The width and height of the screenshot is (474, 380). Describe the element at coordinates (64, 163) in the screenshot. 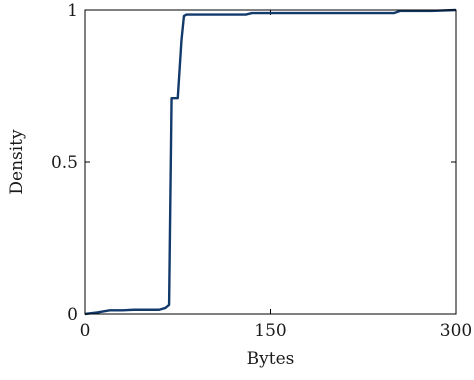

I see `y-tick-label: 0.5` at that location.